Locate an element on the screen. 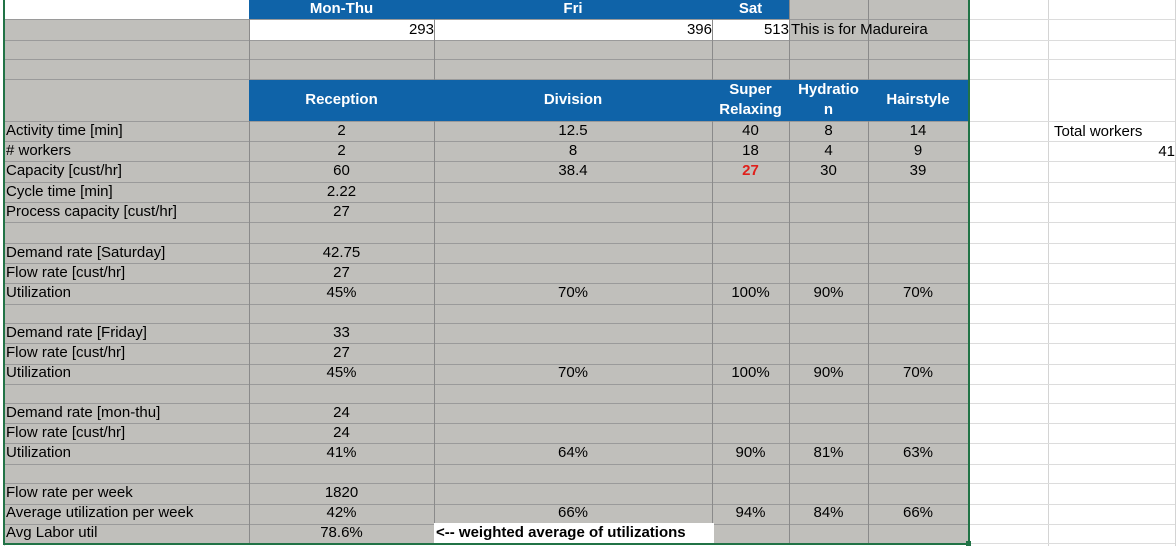 This screenshot has height=546, width=1176. madureira-note: This is for Madureira is located at coordinates (859, 29).